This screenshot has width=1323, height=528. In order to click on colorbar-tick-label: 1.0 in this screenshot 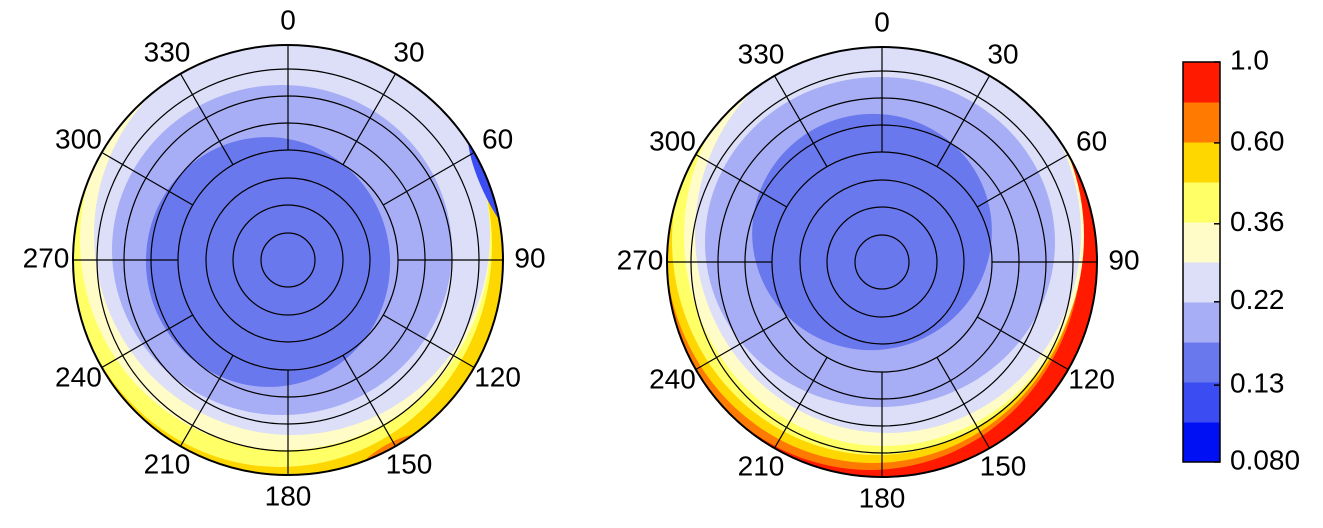, I will do `click(1249, 59)`.